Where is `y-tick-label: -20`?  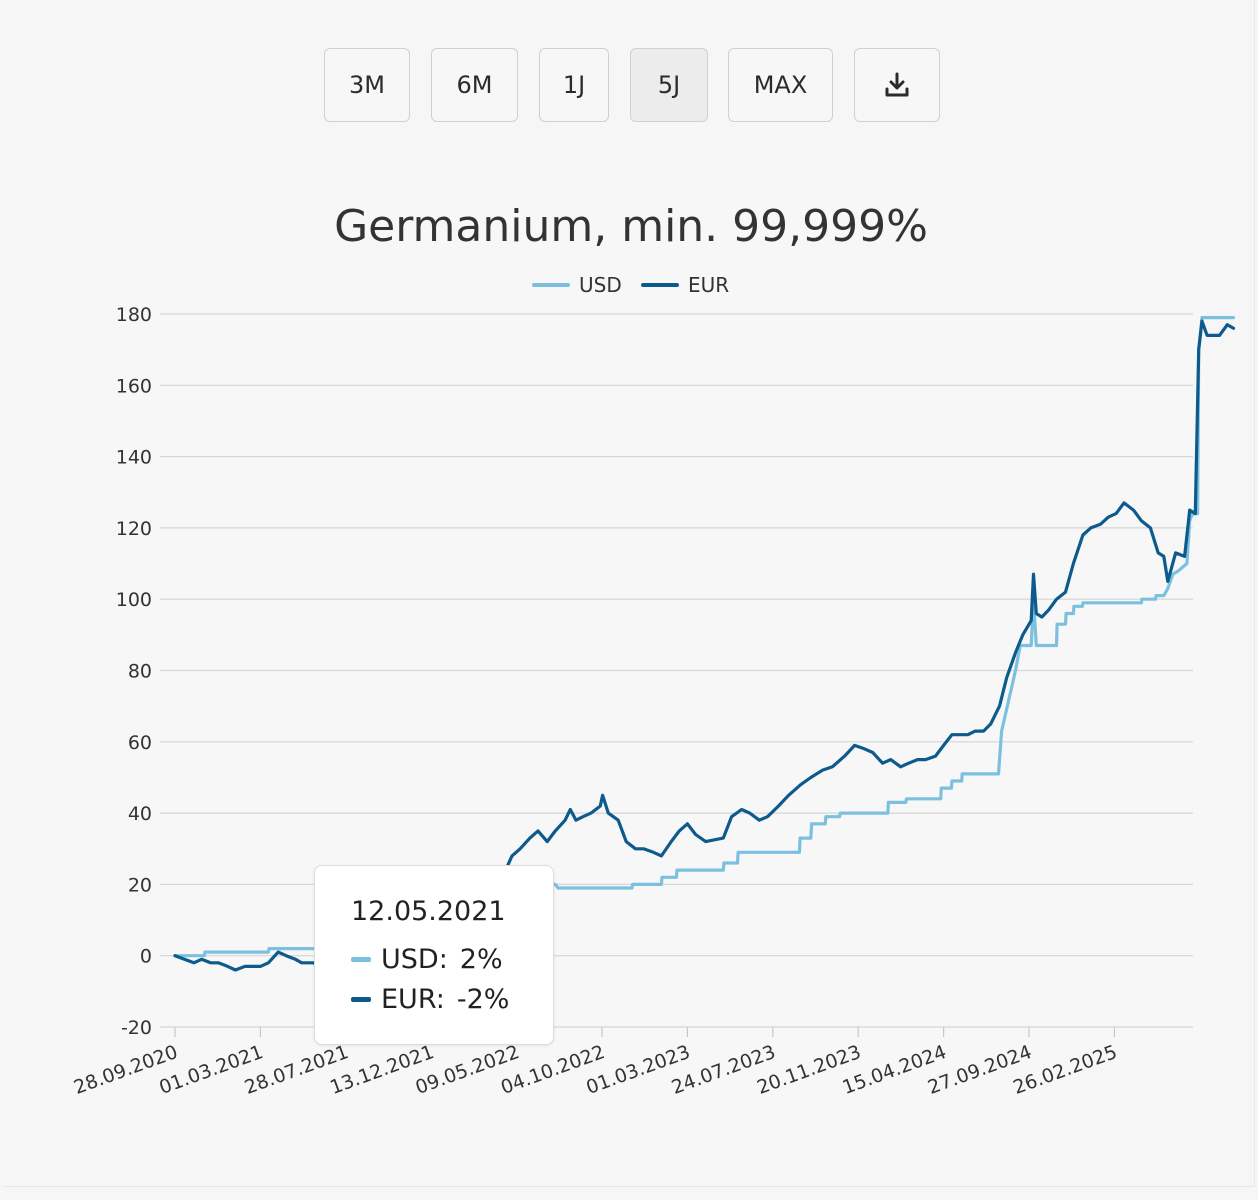
y-tick-label: -20 is located at coordinates (136, 1028).